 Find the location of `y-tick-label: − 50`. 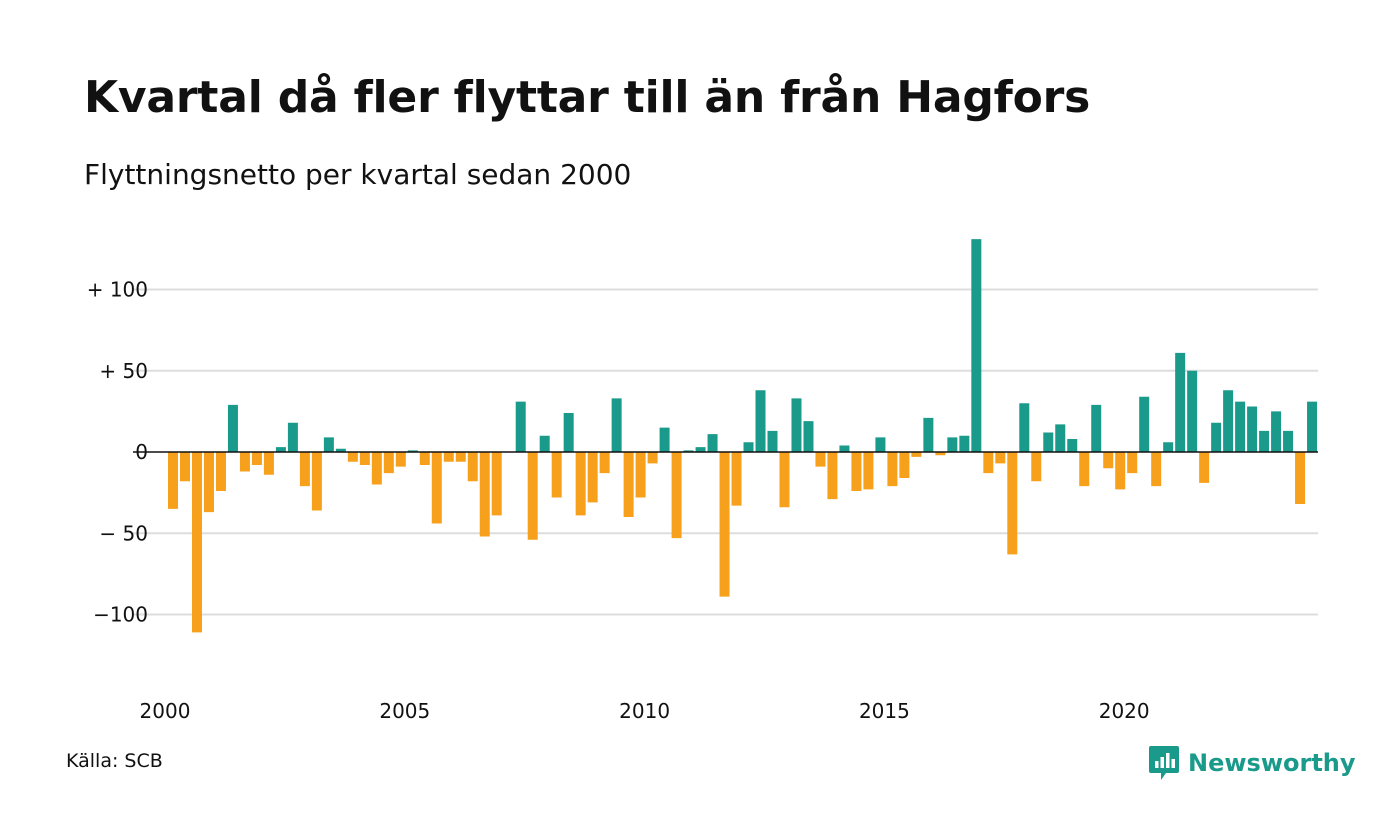

y-tick-label: − 50 is located at coordinates (123, 533).